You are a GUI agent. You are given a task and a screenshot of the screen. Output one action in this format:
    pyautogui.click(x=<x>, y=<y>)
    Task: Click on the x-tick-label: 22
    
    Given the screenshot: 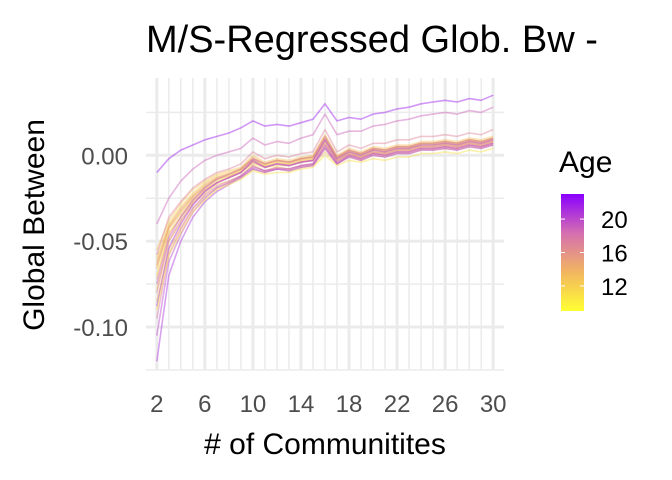 What is the action you would take?
    pyautogui.click(x=397, y=404)
    